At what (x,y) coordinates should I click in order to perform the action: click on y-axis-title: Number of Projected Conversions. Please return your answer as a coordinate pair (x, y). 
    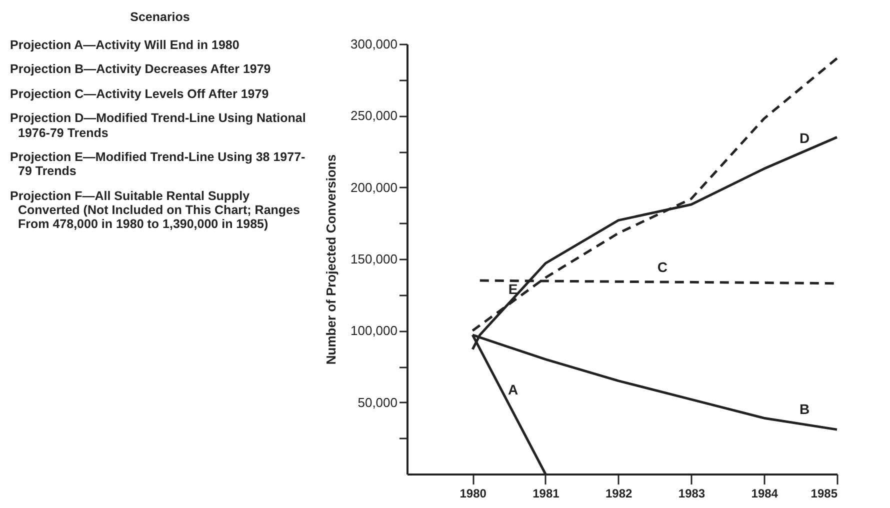
    Looking at the image, I should click on (331, 259).